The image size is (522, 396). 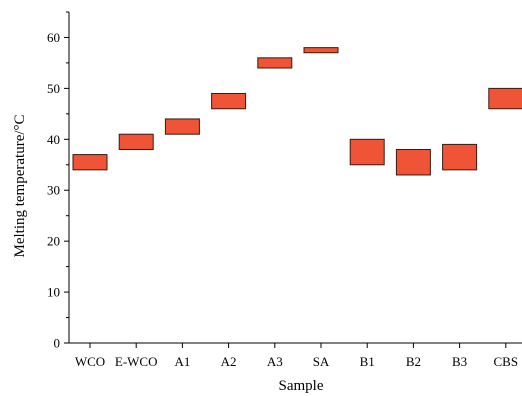 I want to click on y-tick-label: 20, so click(x=53, y=241).